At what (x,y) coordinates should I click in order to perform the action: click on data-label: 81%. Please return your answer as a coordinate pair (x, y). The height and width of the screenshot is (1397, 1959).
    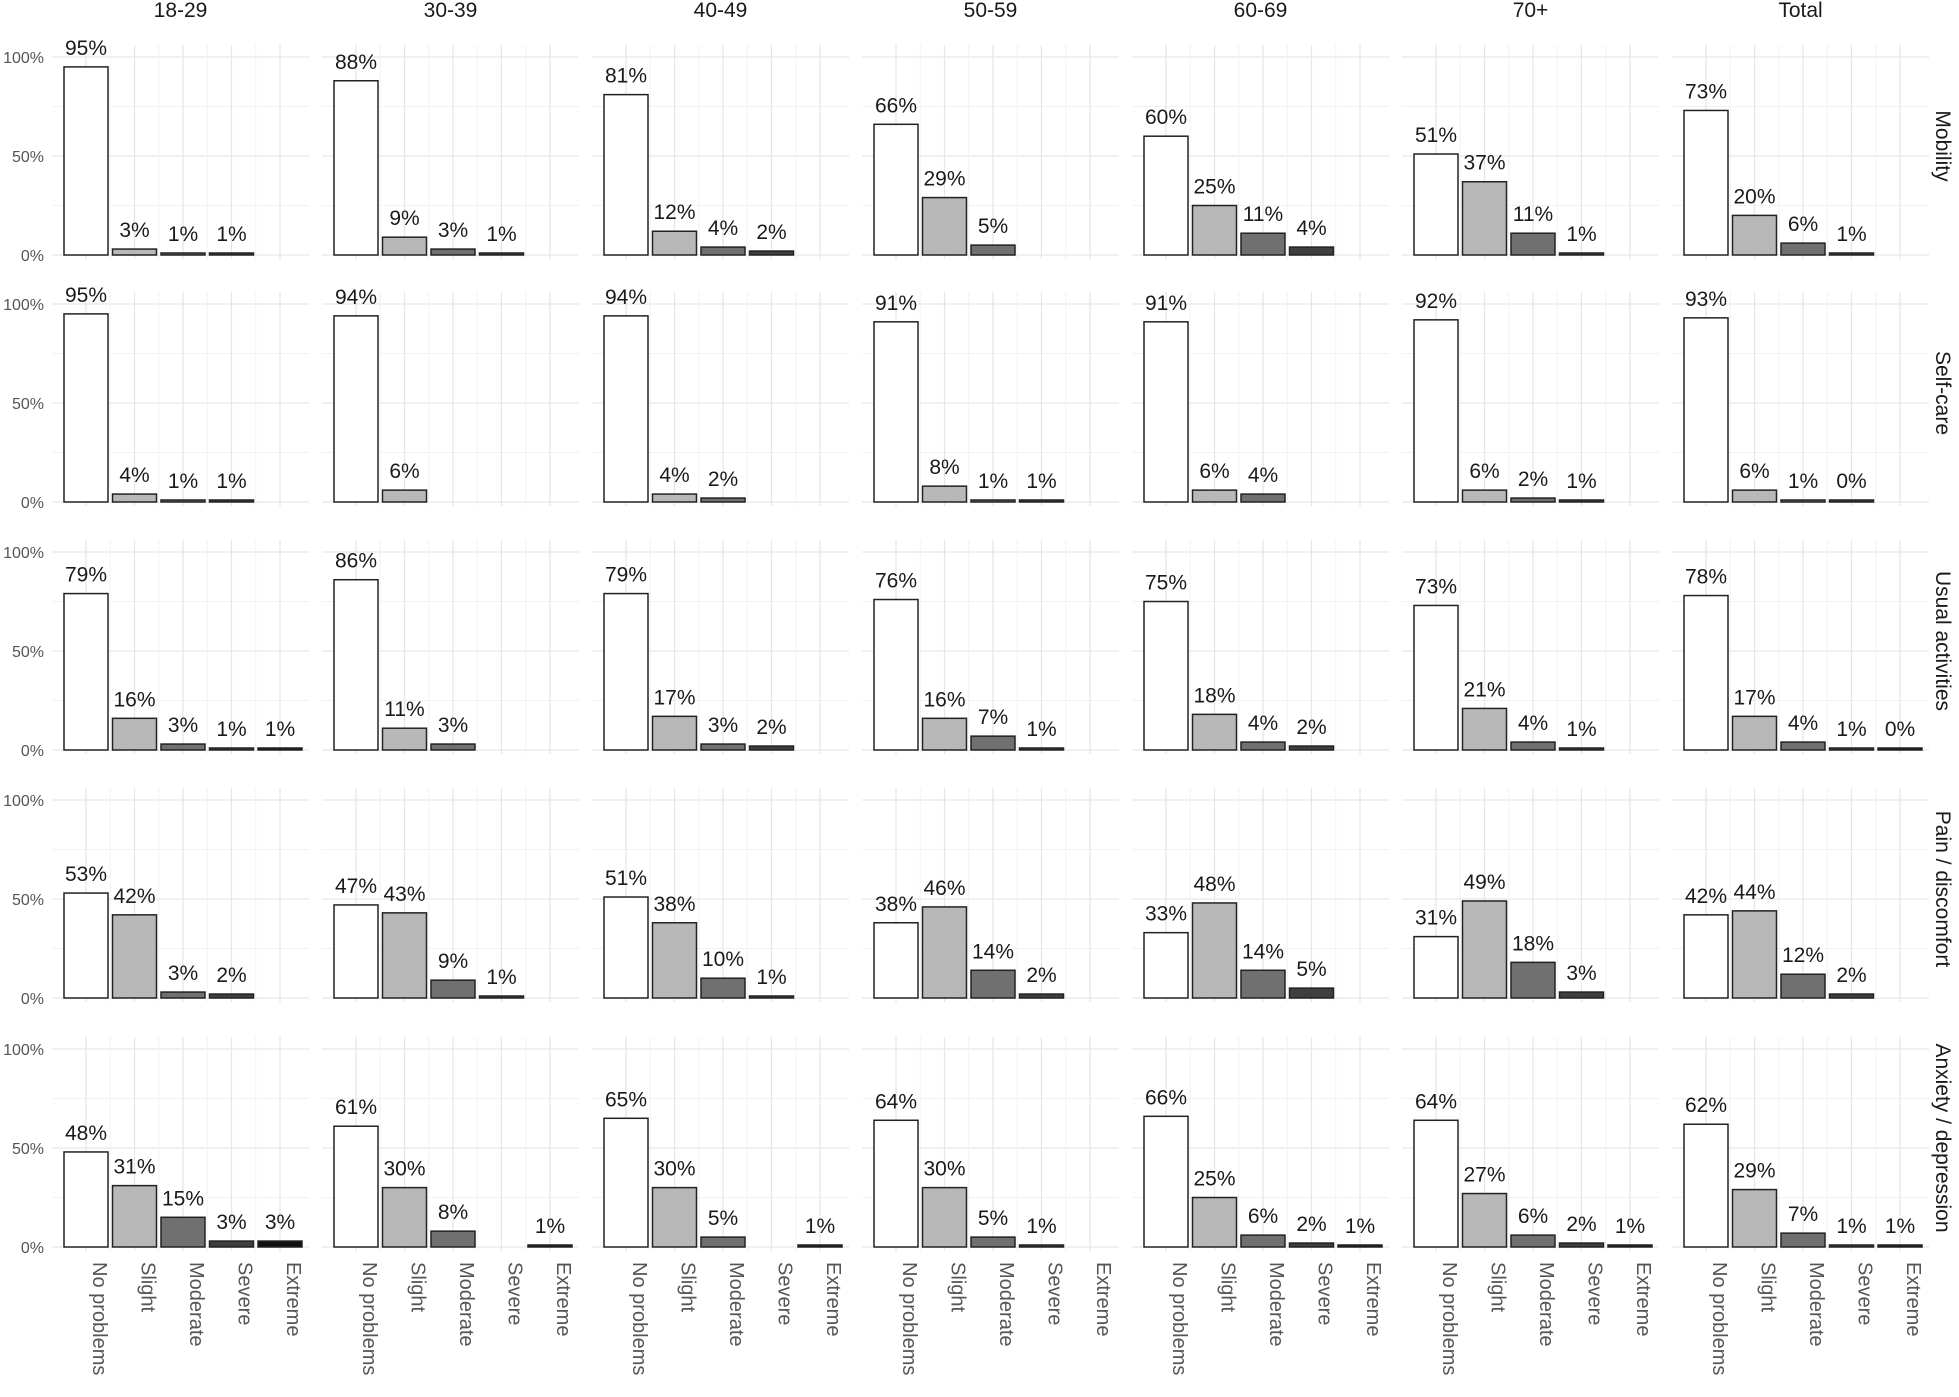
    Looking at the image, I should click on (626, 76).